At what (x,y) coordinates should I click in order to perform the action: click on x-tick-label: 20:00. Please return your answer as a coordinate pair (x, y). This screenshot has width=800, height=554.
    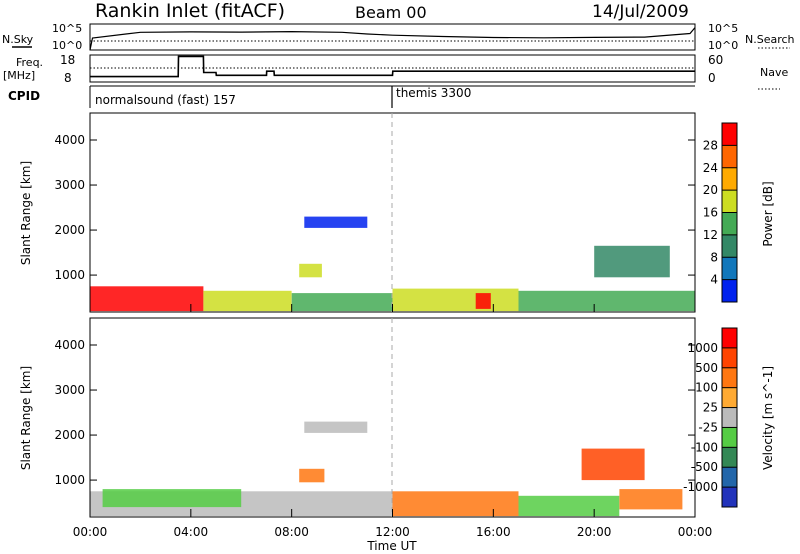
    Looking at the image, I should click on (594, 532).